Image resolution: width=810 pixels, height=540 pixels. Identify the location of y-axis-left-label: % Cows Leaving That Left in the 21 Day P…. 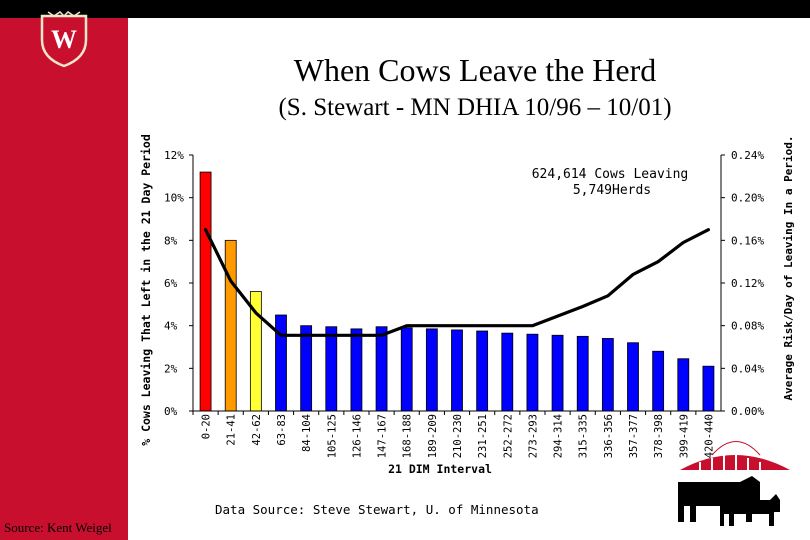
(146, 290).